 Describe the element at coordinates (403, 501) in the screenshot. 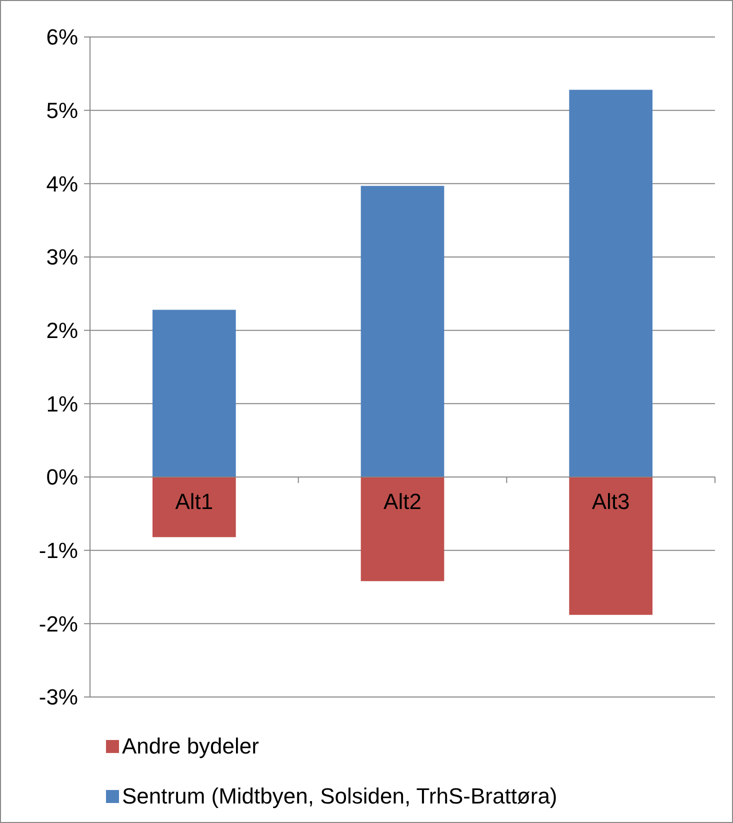

I see `x-tick-label: Alt2` at that location.